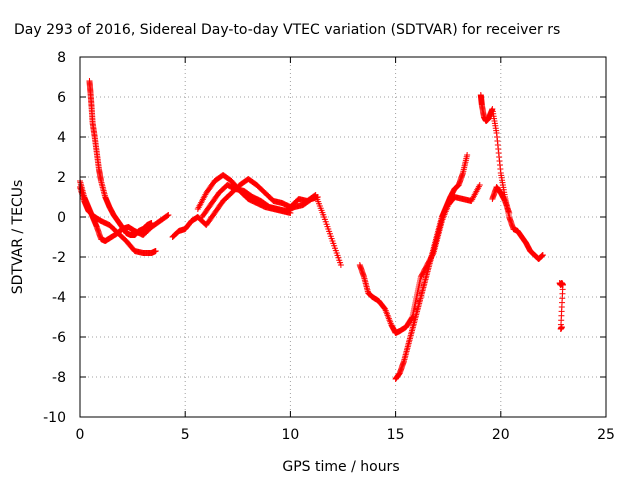 The width and height of the screenshot is (640, 480). What do you see at coordinates (80, 435) in the screenshot?
I see `x-tick-label: 0` at bounding box center [80, 435].